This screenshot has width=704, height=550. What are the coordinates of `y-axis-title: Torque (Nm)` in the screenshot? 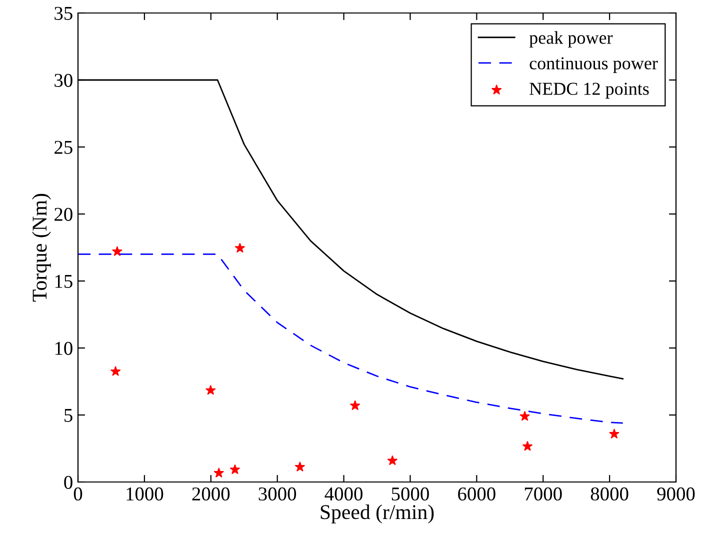 It's located at (41, 248).